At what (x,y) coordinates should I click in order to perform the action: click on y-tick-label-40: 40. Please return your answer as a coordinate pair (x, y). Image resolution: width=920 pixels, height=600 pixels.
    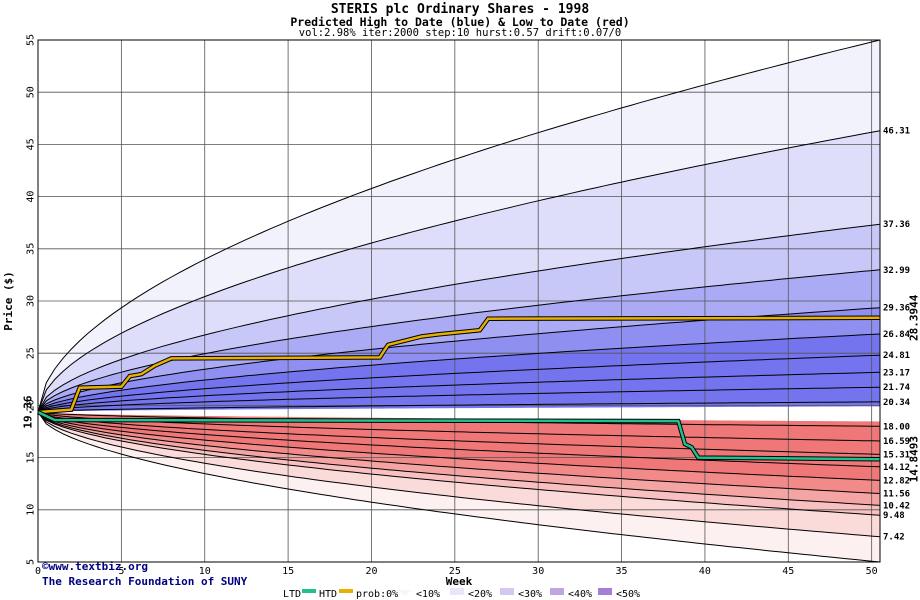
    Looking at the image, I should click on (31, 197).